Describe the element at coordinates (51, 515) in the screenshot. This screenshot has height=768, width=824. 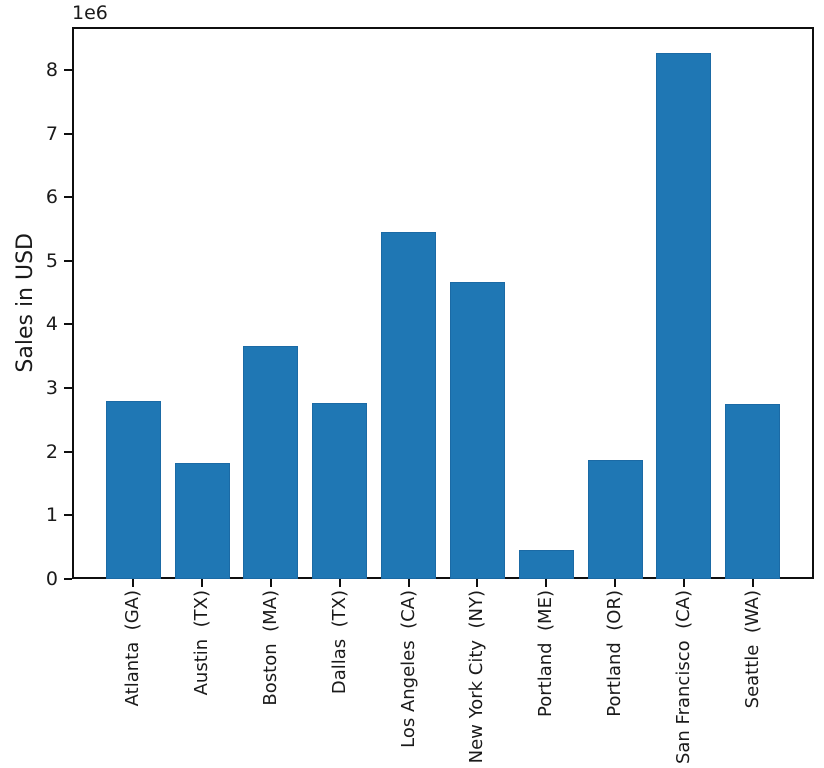
I see `y-tick-label: 1` at that location.